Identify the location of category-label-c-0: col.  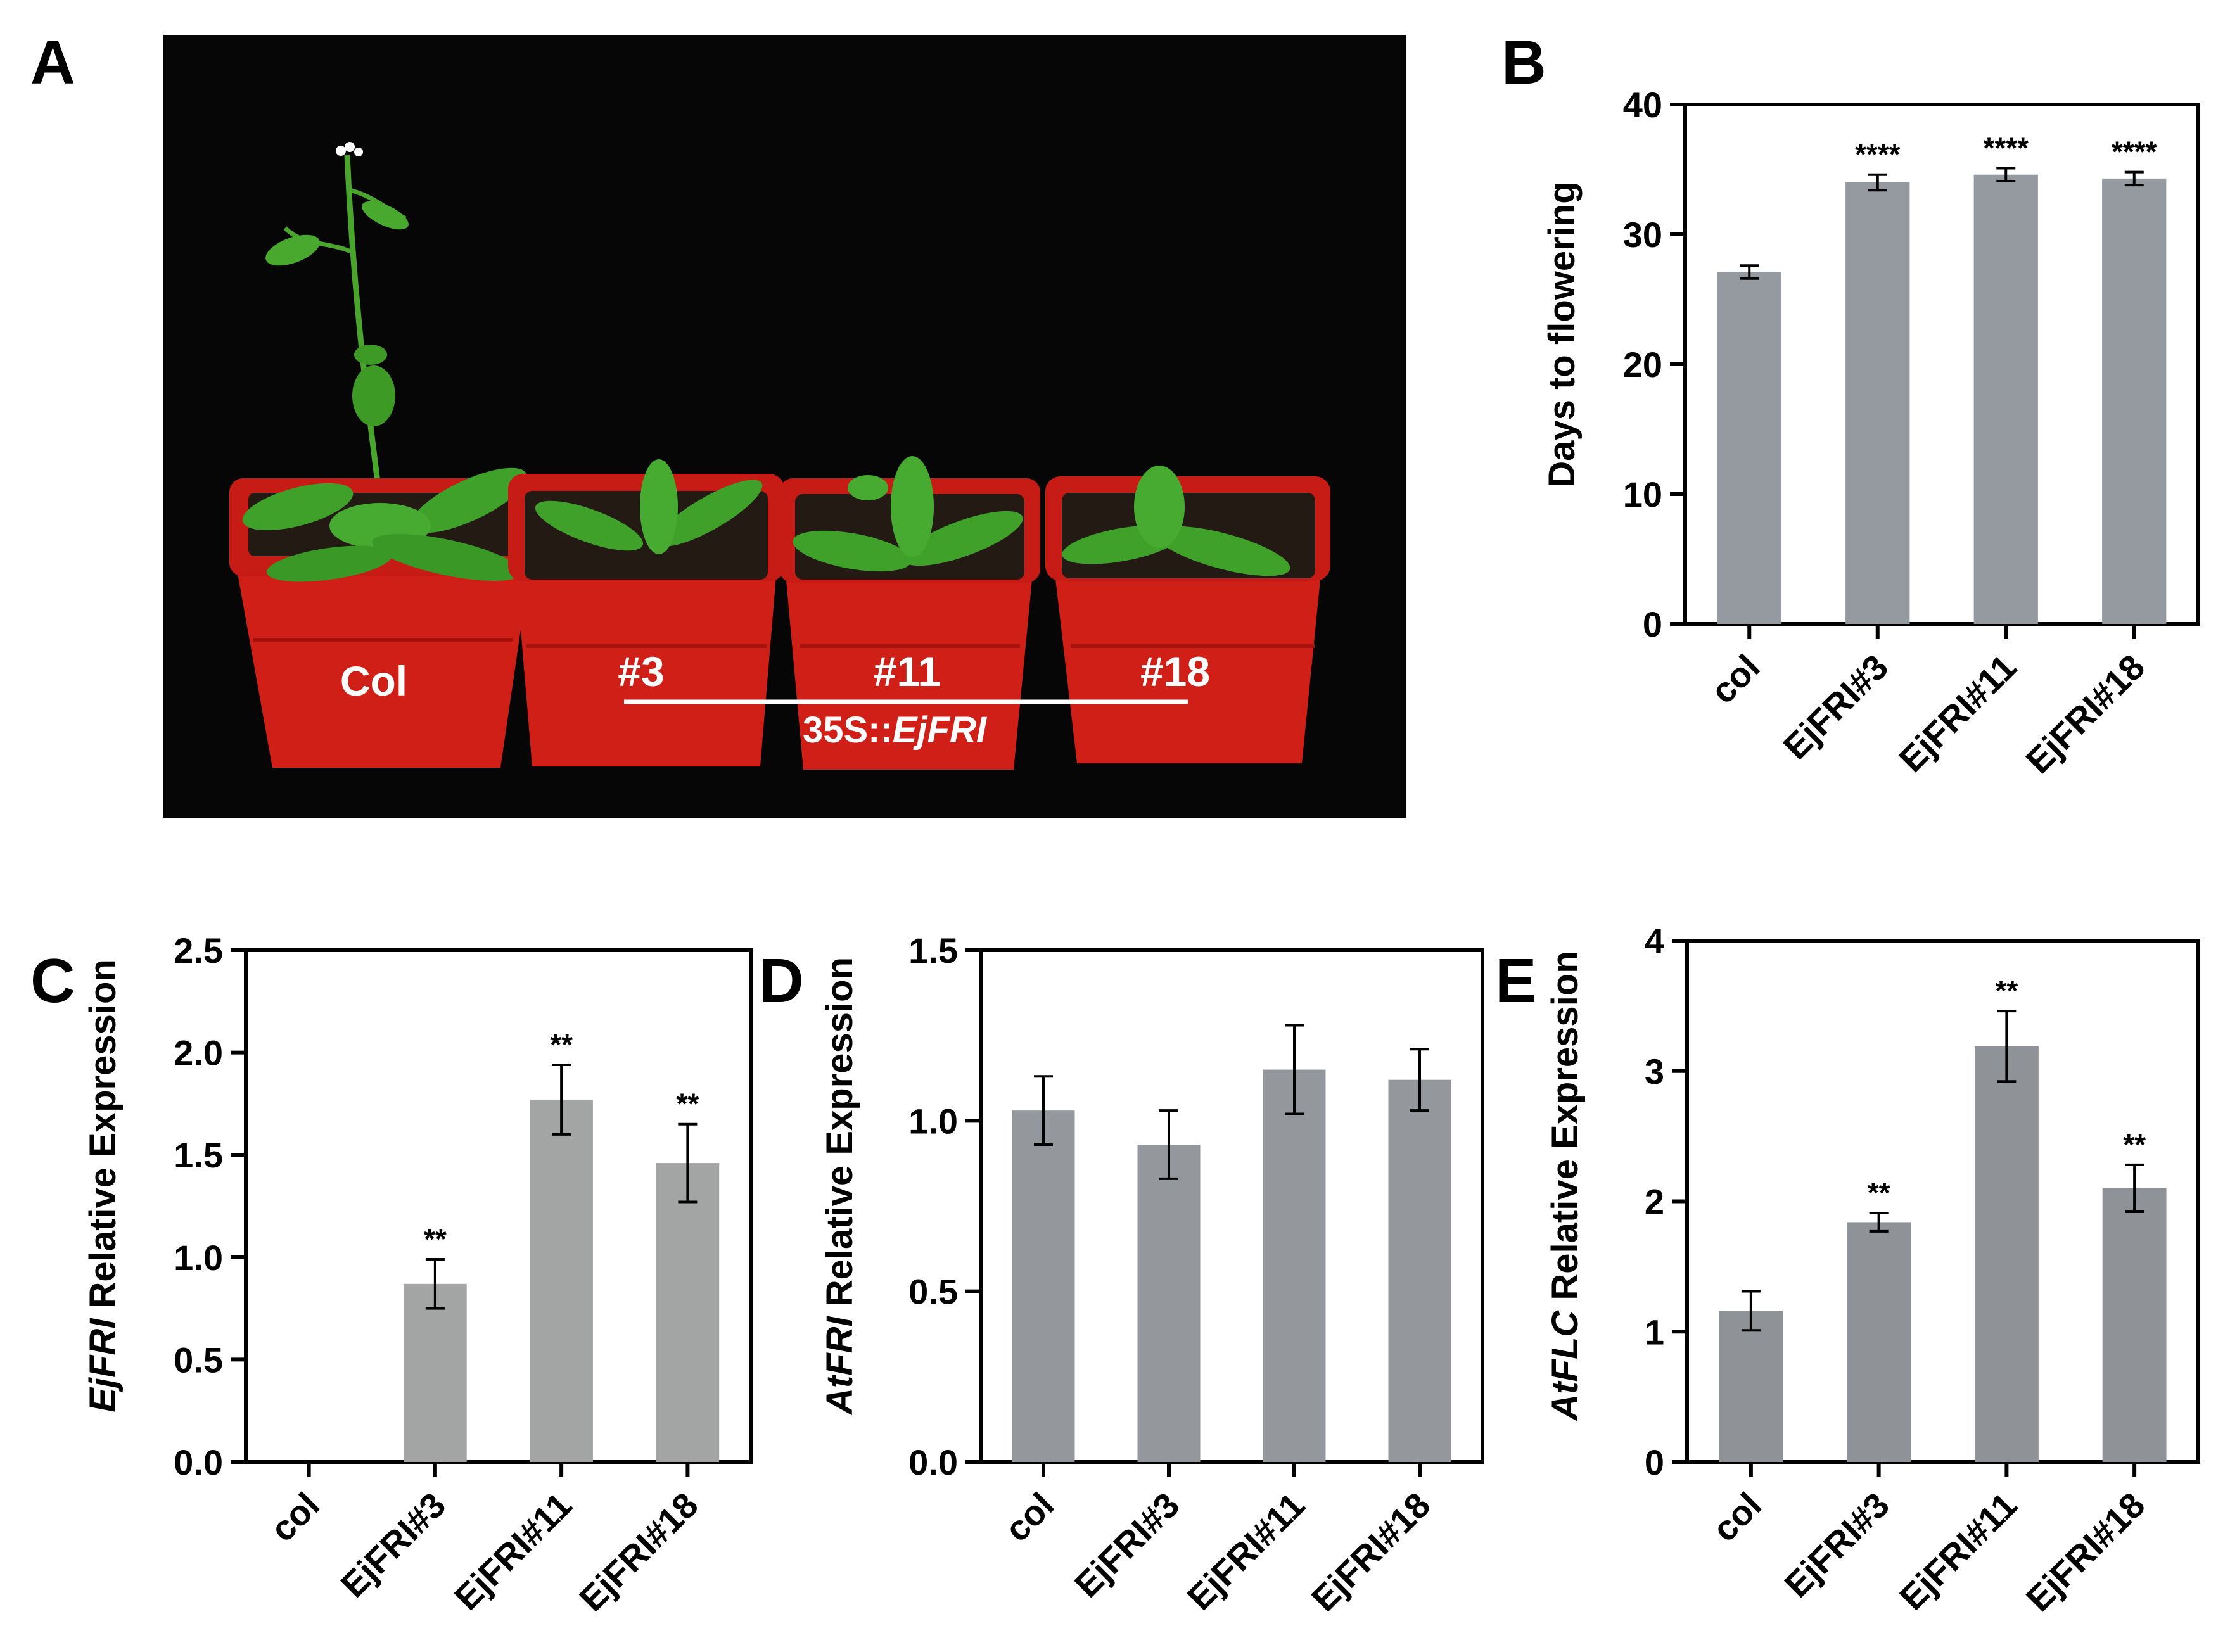
(294, 1517).